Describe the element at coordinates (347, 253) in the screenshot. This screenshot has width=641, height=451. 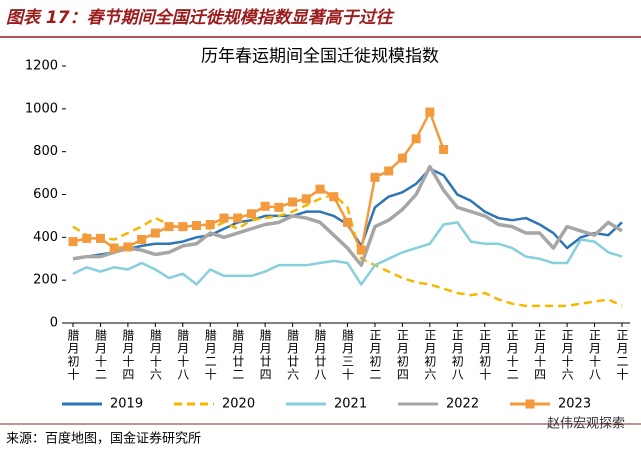
I see `series-line` at that location.